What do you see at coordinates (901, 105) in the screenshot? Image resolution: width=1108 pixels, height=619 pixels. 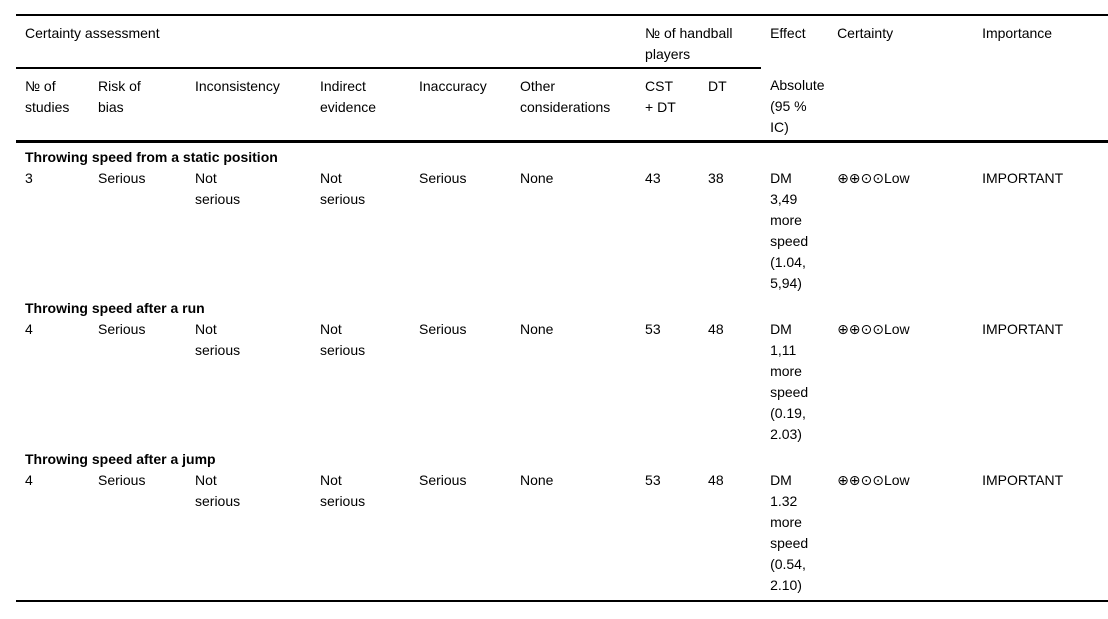 I see `header-empty-under-certainty` at bounding box center [901, 105].